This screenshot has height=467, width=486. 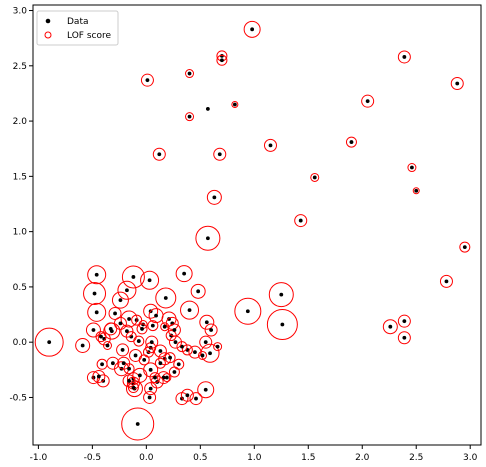 I want to click on x-tick-label: 2.0, so click(x=362, y=458).